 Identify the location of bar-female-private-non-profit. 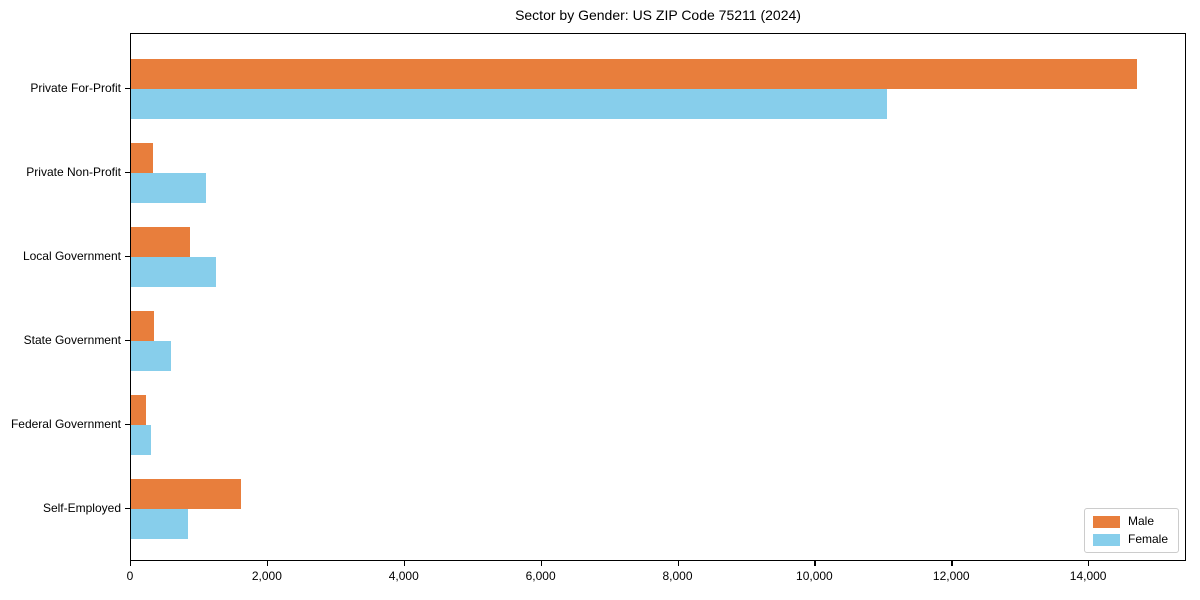
(169, 188).